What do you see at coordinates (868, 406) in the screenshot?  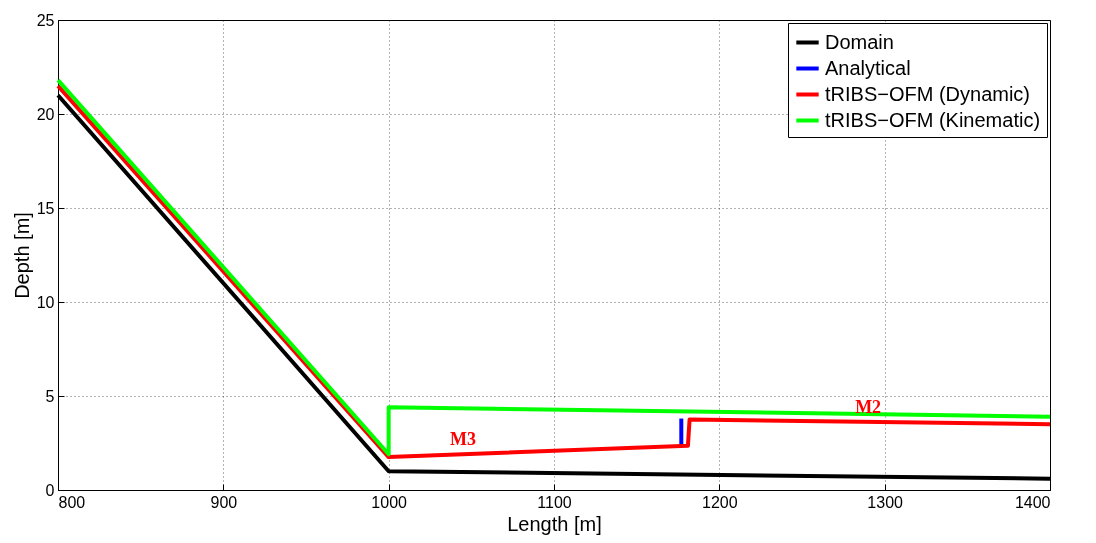 I see `annotation: M2` at bounding box center [868, 406].